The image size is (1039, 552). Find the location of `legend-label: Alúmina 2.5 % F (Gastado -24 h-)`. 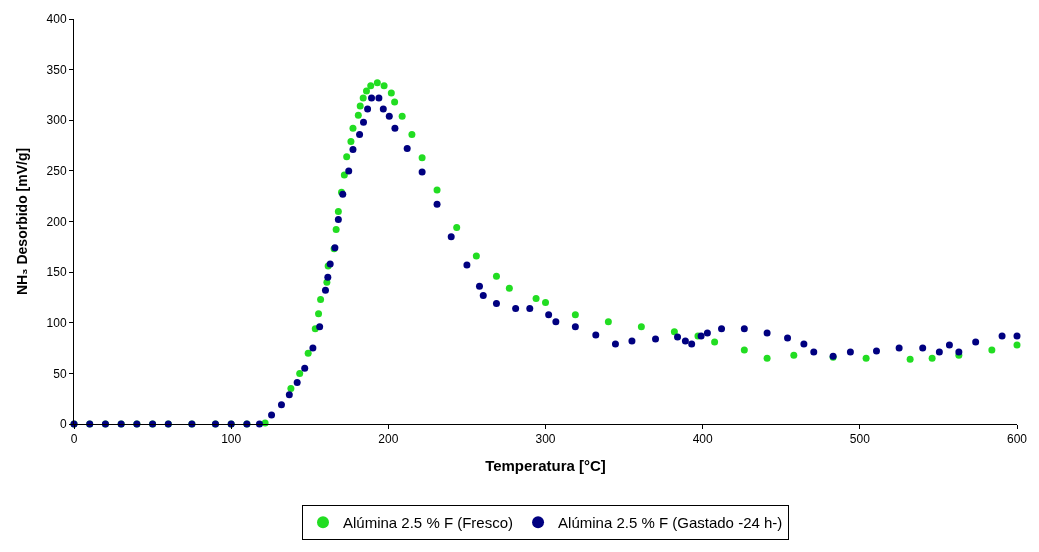

legend-label: Alúmina 2.5 % F (Gastado -24 h-) is located at coordinates (670, 523).